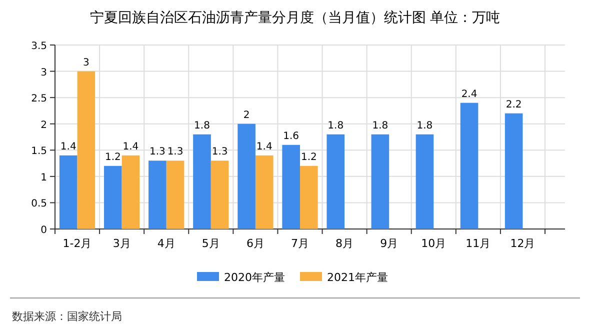 The image size is (590, 330). Describe the element at coordinates (166, 243) in the screenshot. I see `x-tick-label: 4月` at that location.